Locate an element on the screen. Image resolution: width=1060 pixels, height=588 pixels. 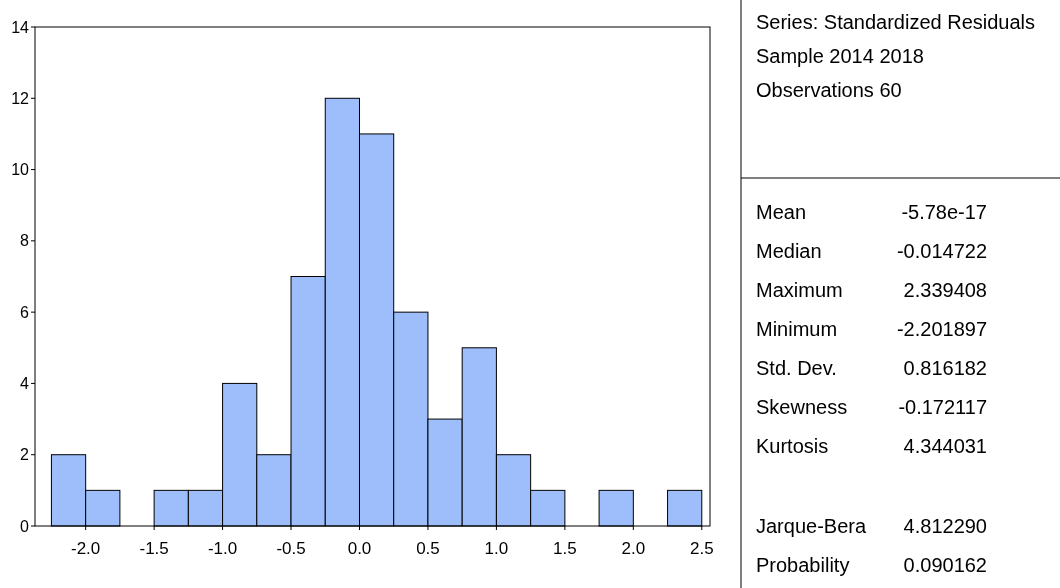
text: 0.090162 is located at coordinates (945, 565).